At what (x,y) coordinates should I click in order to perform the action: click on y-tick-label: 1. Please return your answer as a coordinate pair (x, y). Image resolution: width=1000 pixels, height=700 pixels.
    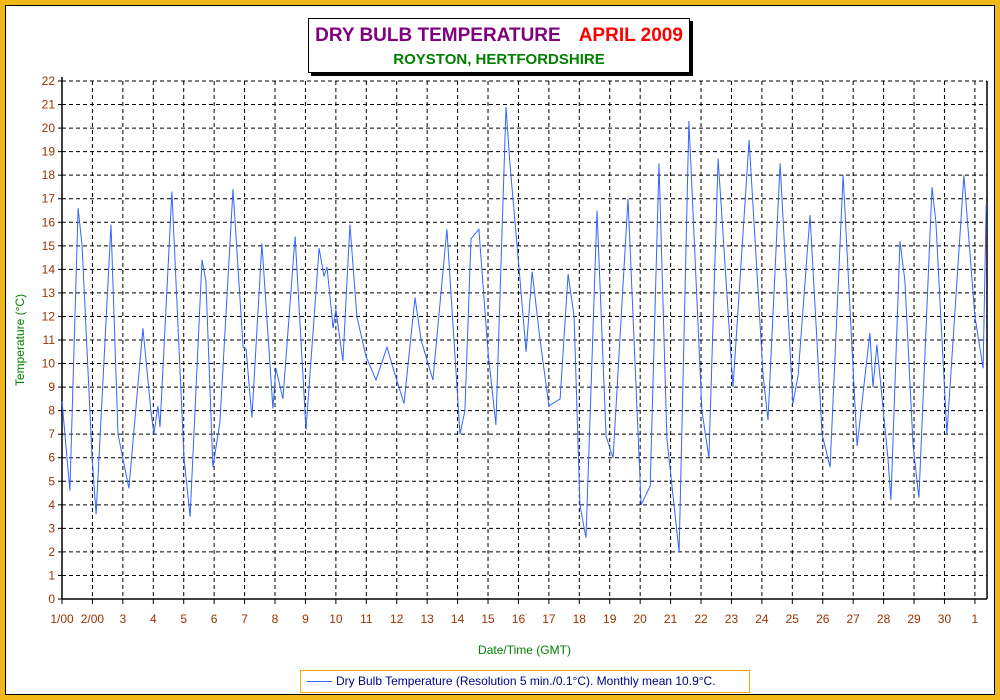
    Looking at the image, I should click on (51, 575).